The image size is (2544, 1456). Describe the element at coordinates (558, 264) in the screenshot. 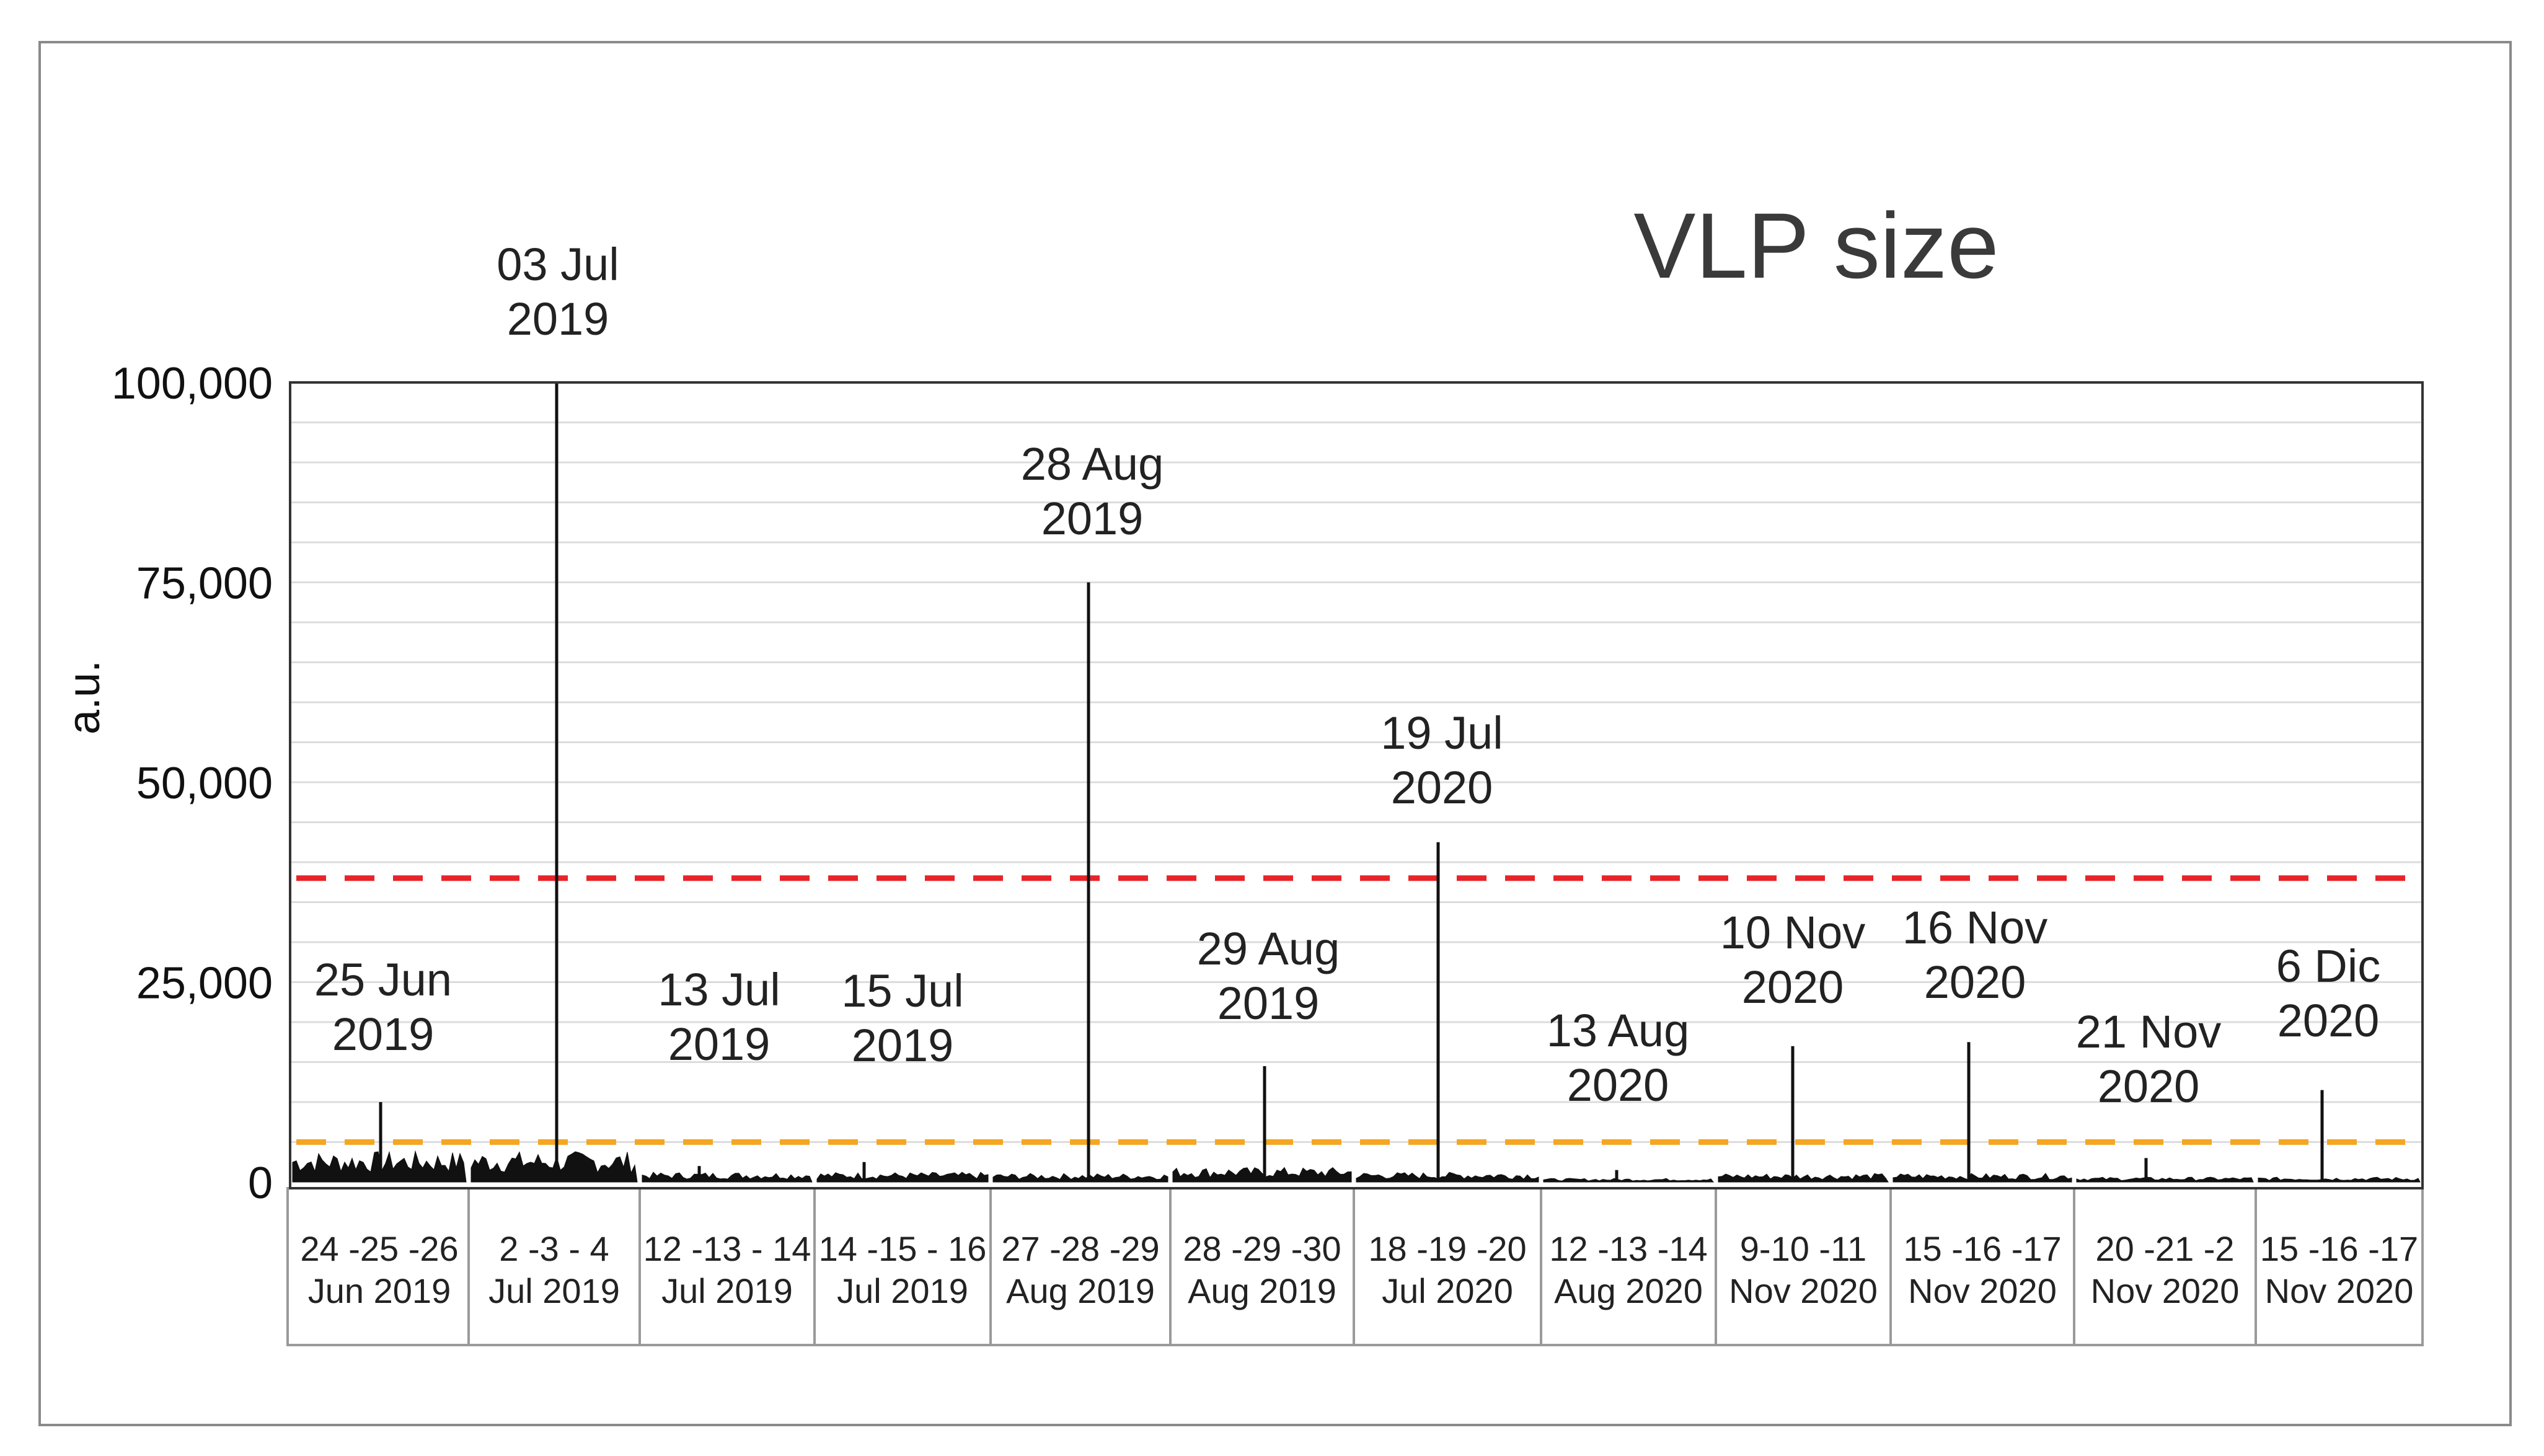

I see `peak-label-line1: 03 Jul` at that location.